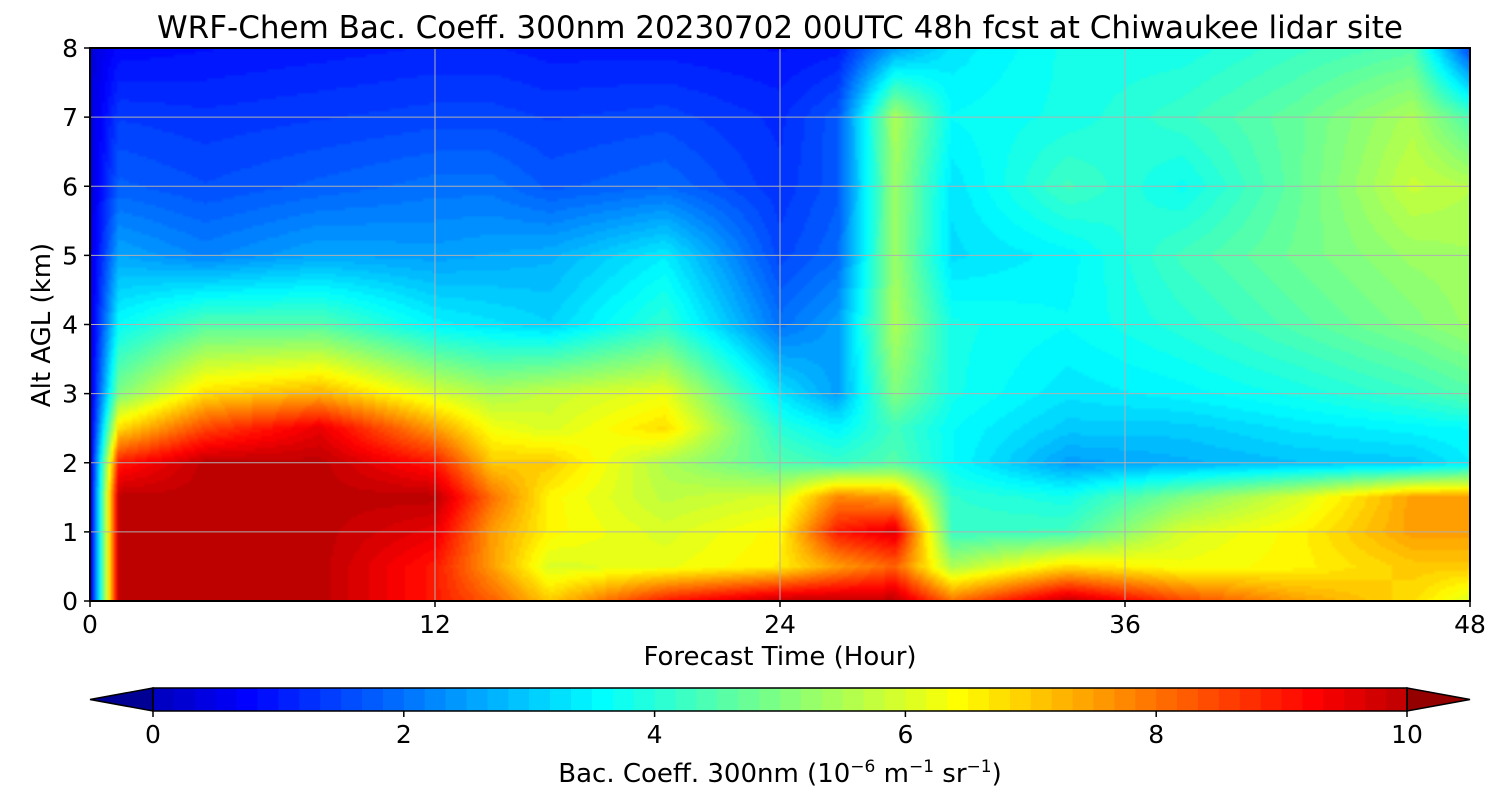 The image size is (1500, 800). Describe the element at coordinates (1438, 699) in the screenshot. I see `colorbar-extend-high` at that location.